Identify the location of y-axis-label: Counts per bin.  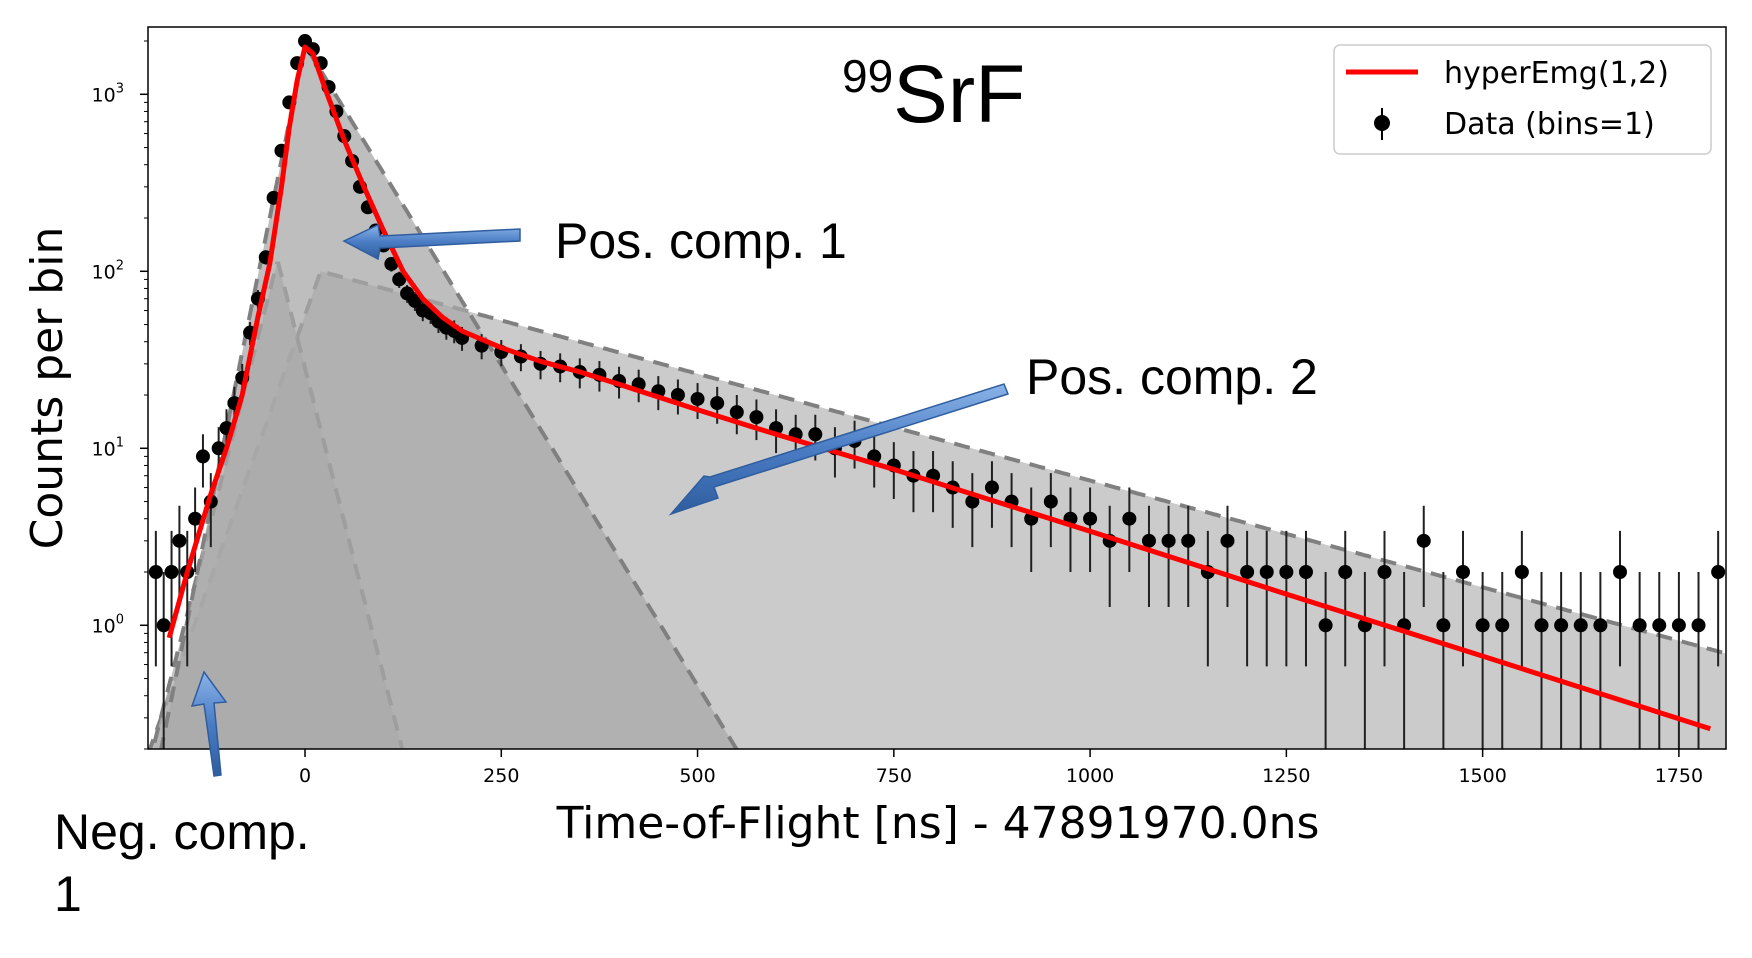
(47, 388).